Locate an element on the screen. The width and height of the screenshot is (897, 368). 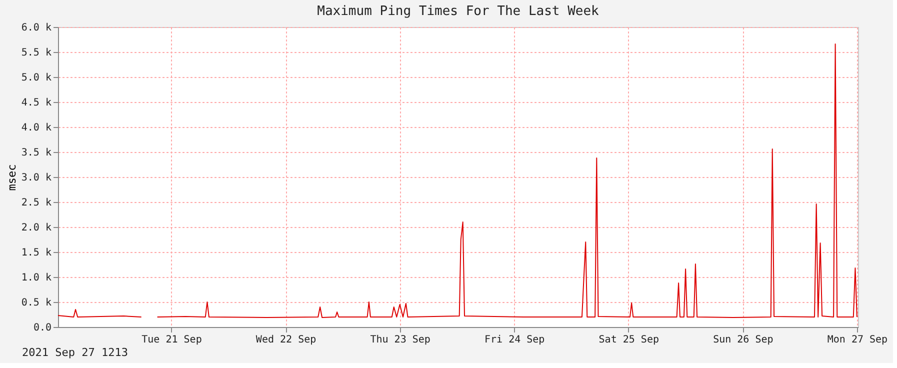
y-tick-label: 4.0 k is located at coordinates (36, 128).